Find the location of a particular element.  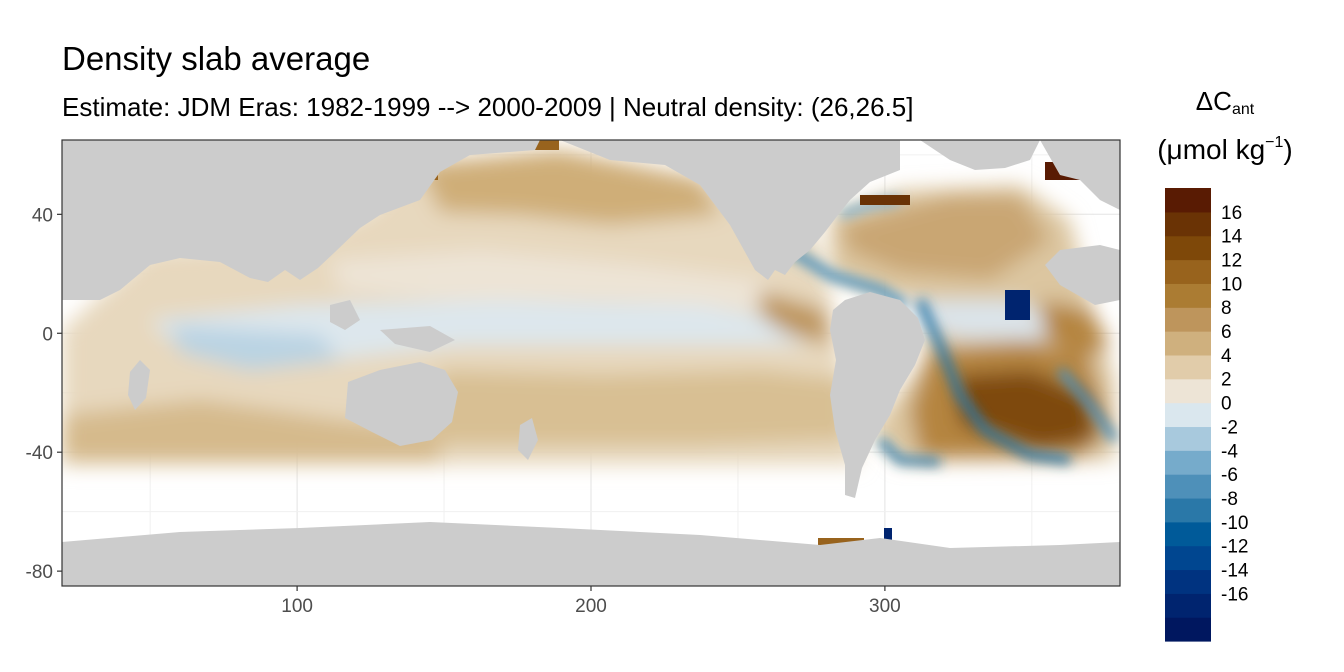

new-zealand-land is located at coordinates (528, 439).